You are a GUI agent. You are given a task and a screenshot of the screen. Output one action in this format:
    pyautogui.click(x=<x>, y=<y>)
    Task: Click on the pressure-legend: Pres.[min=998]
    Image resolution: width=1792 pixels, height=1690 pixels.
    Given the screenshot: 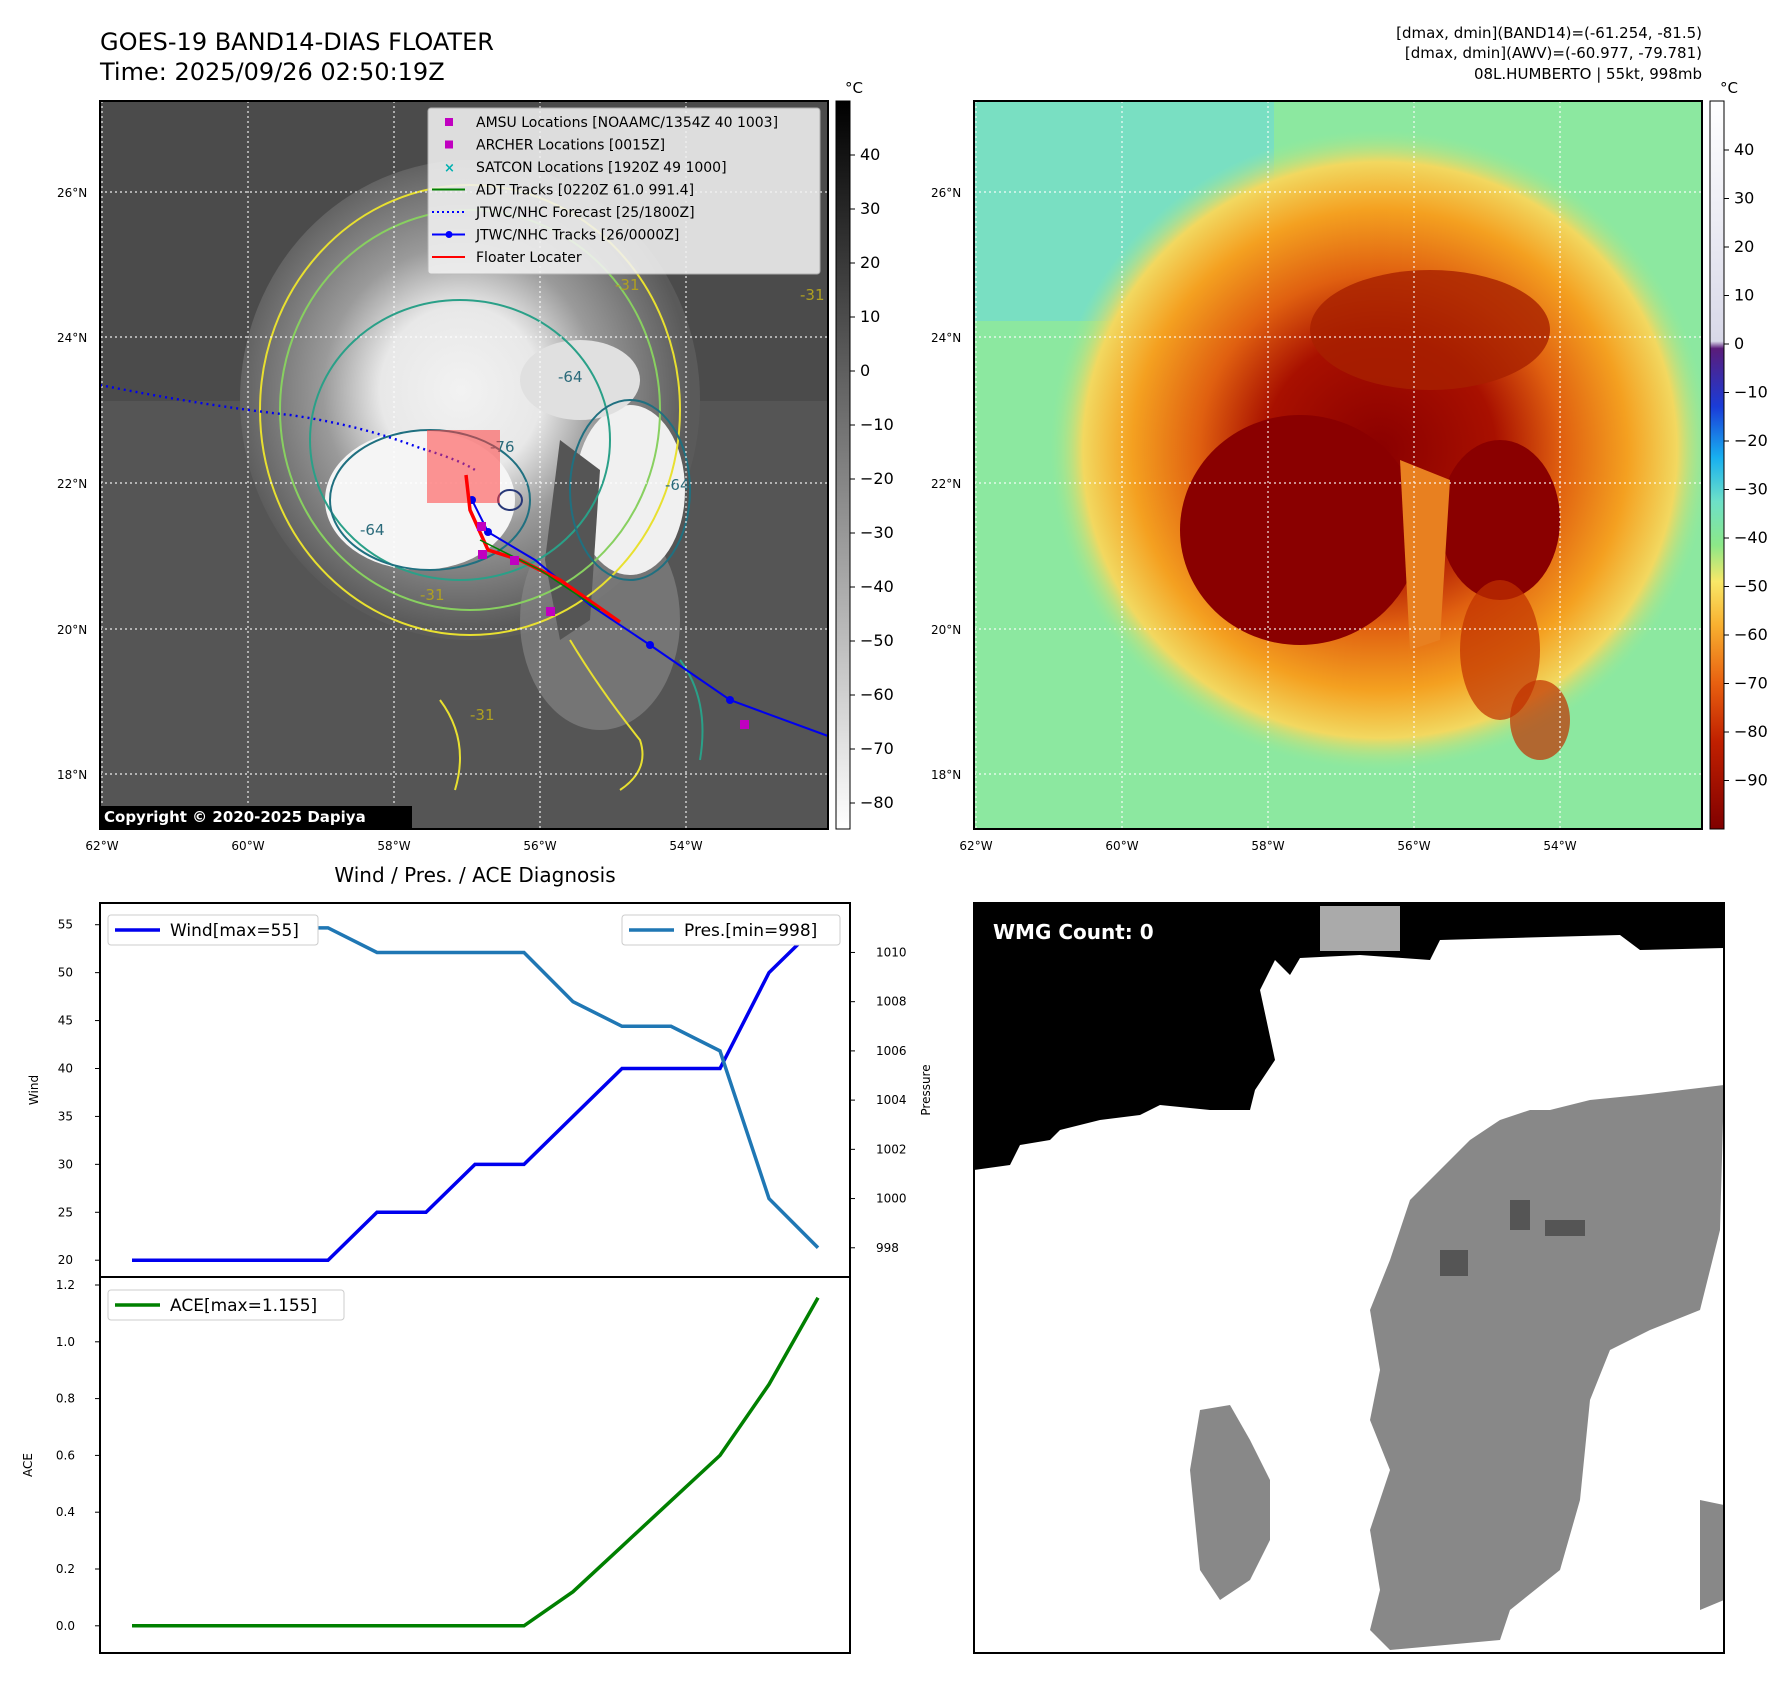 What is the action you would take?
    pyautogui.click(x=731, y=930)
    